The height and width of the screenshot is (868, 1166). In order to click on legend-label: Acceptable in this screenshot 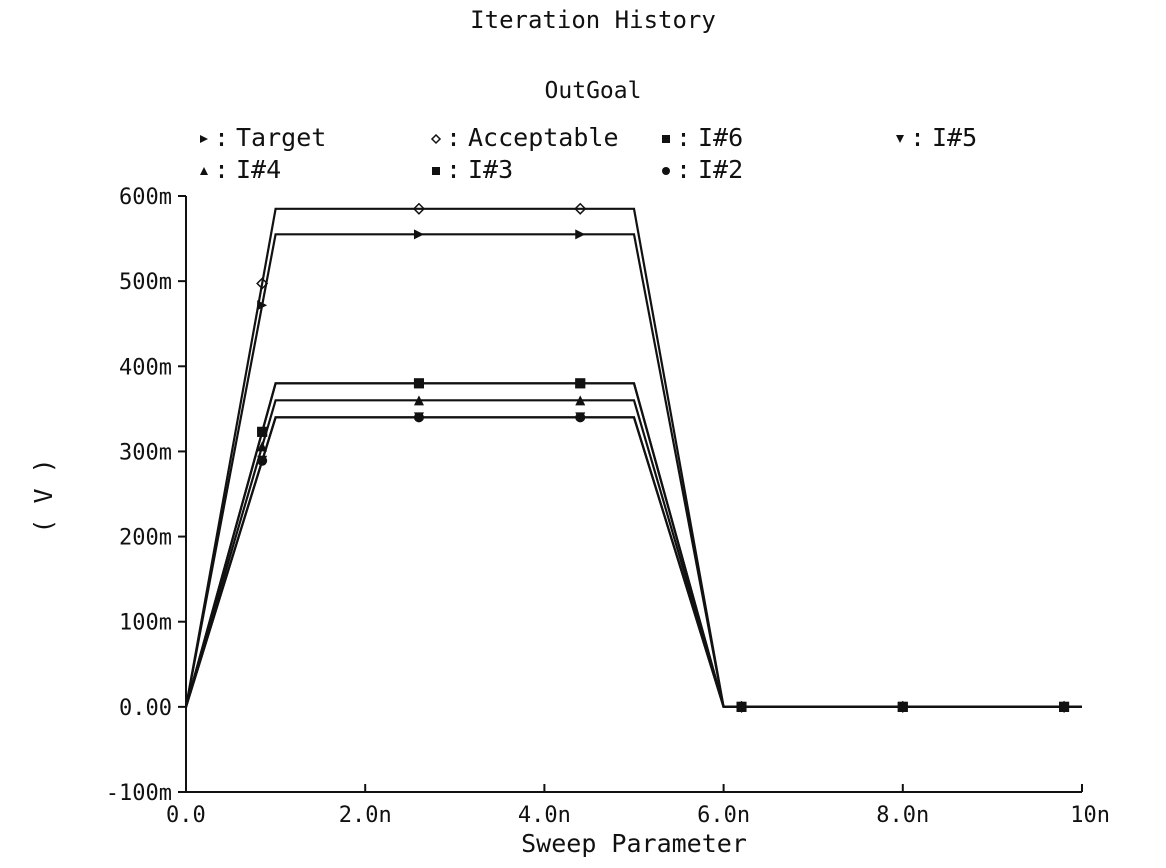, I will do `click(543, 137)`.